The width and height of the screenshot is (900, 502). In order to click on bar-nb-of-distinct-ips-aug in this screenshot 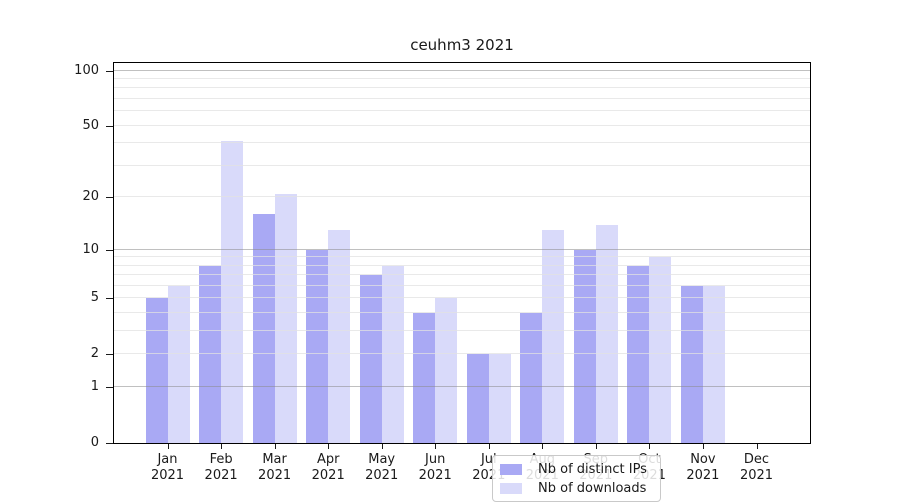, I will do `click(531, 378)`.